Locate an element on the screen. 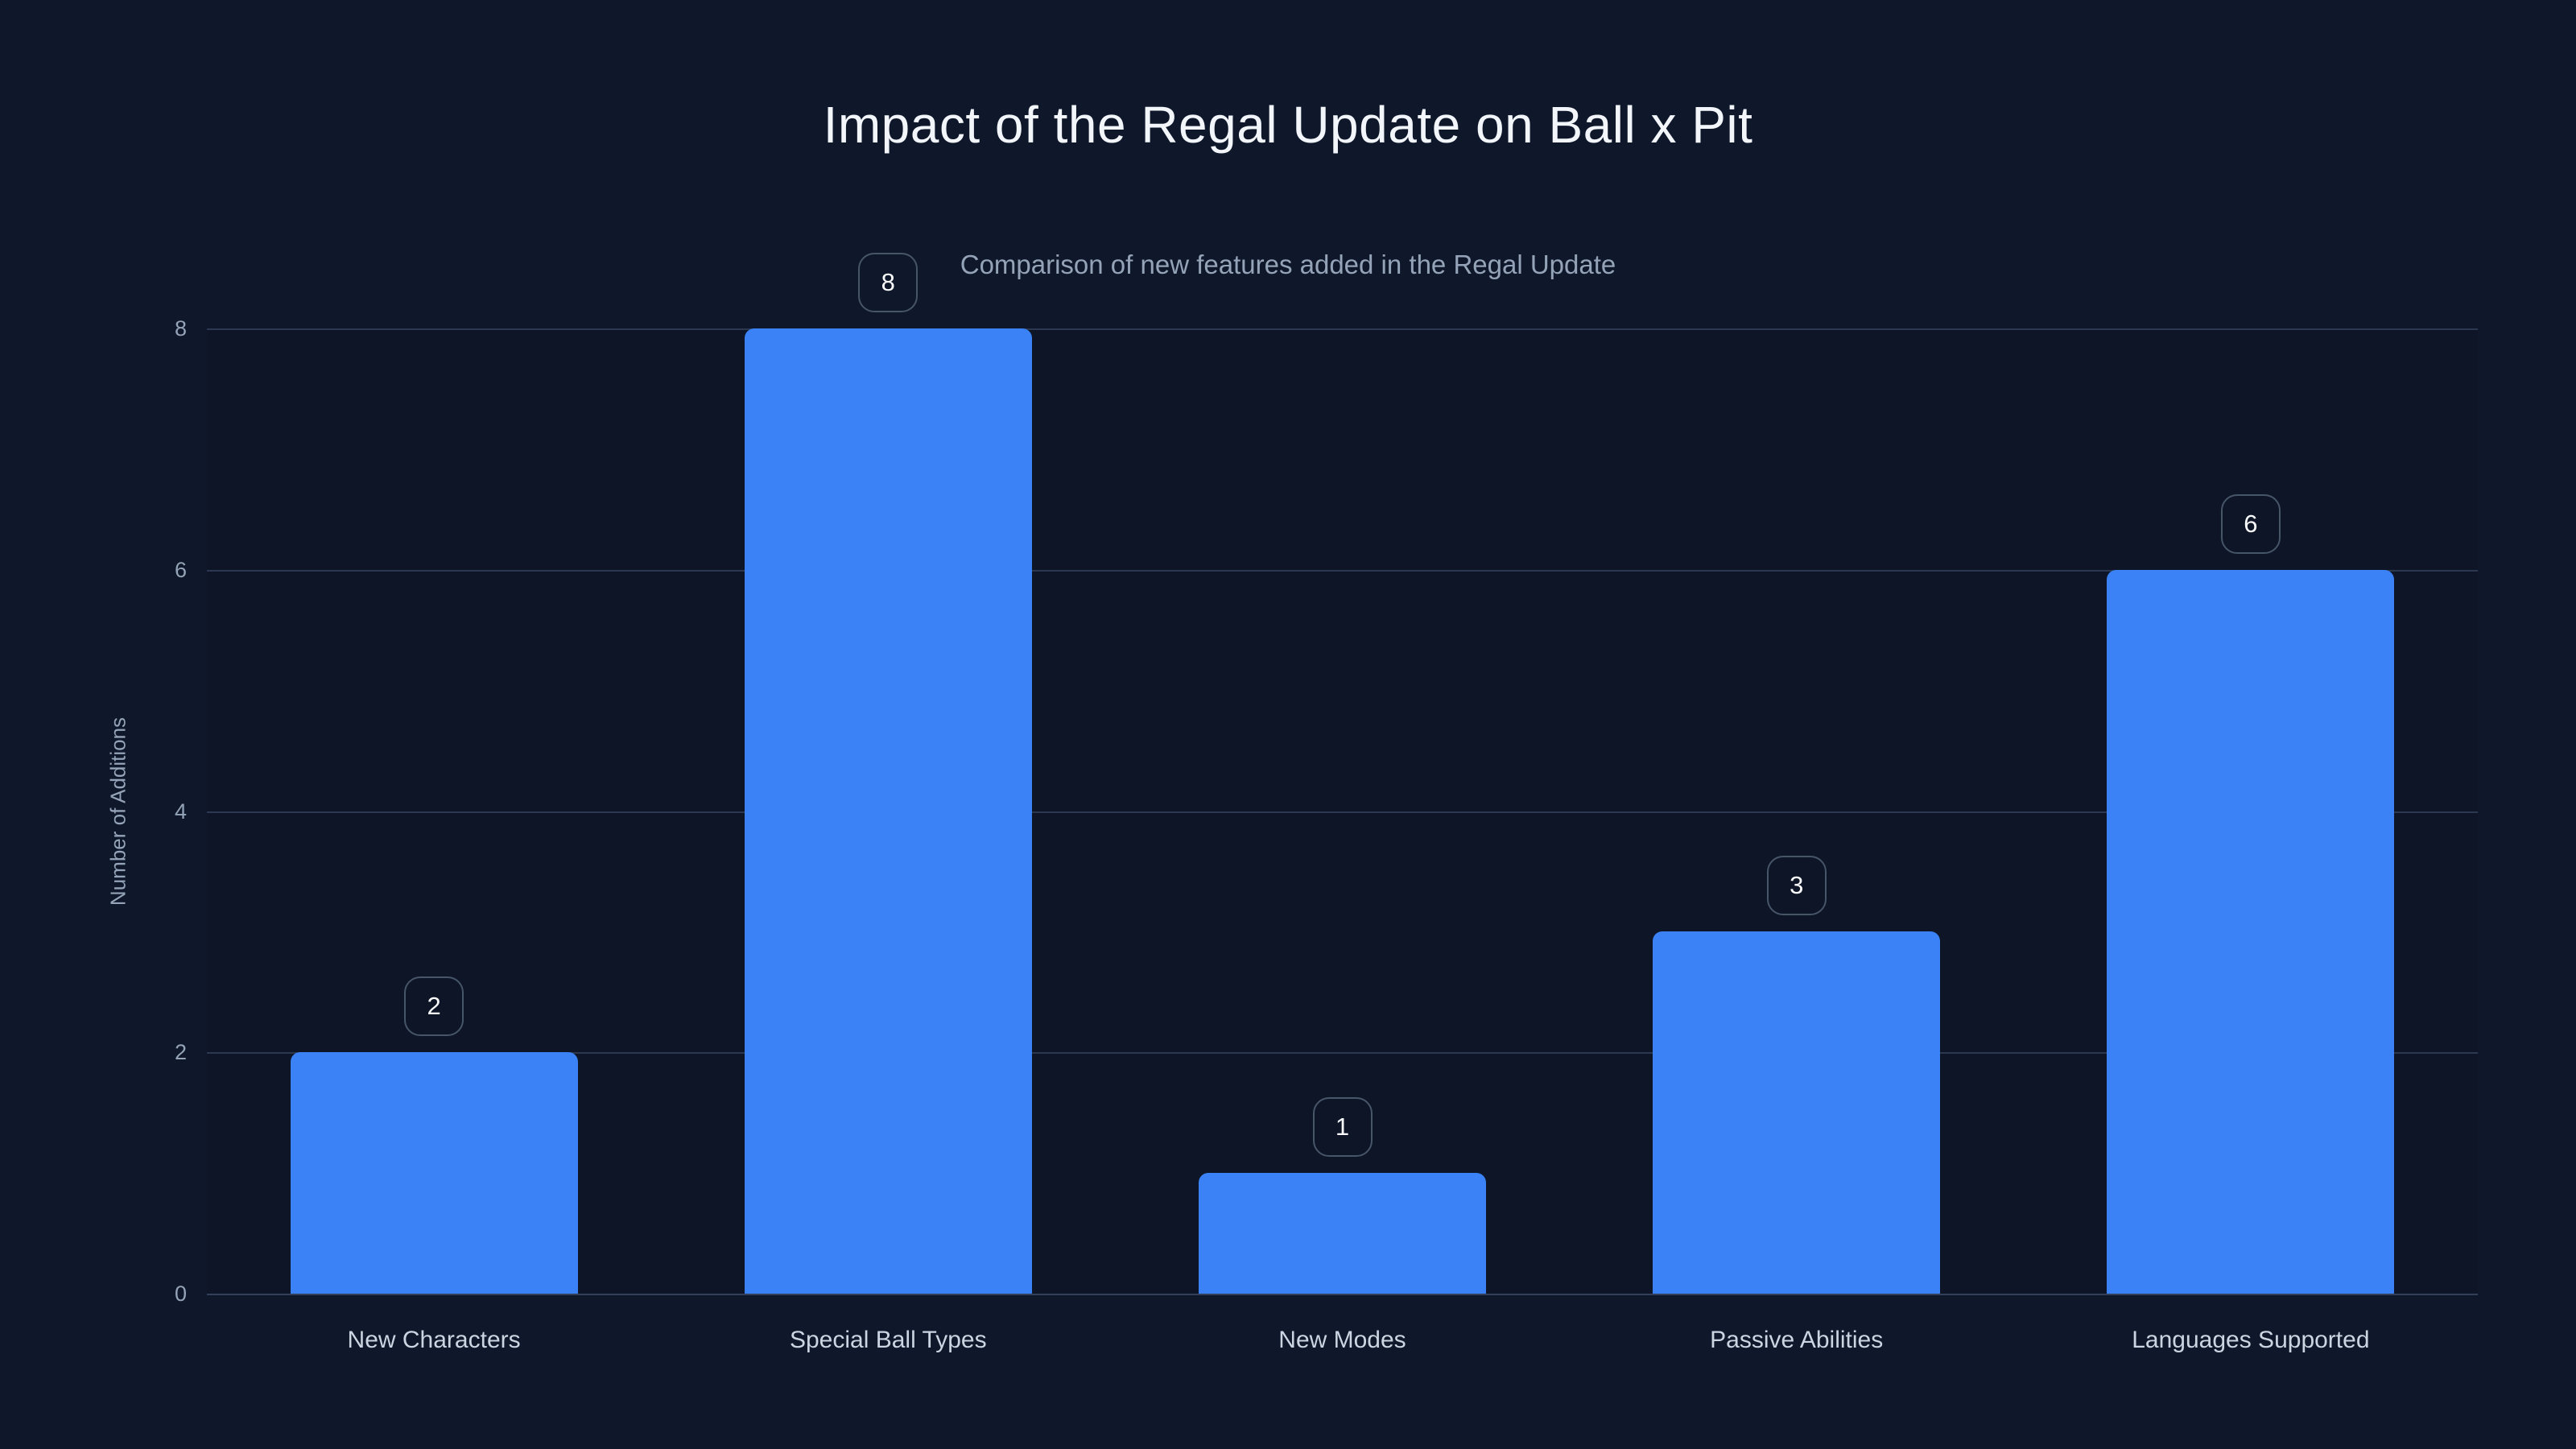 This screenshot has height=1449, width=2576. bar-new-characters is located at coordinates (434, 1173).